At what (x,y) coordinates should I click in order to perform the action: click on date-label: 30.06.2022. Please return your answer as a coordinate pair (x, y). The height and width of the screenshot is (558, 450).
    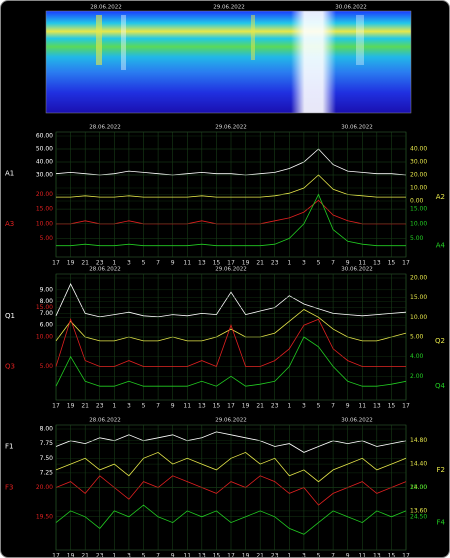
    Looking at the image, I should click on (357, 421).